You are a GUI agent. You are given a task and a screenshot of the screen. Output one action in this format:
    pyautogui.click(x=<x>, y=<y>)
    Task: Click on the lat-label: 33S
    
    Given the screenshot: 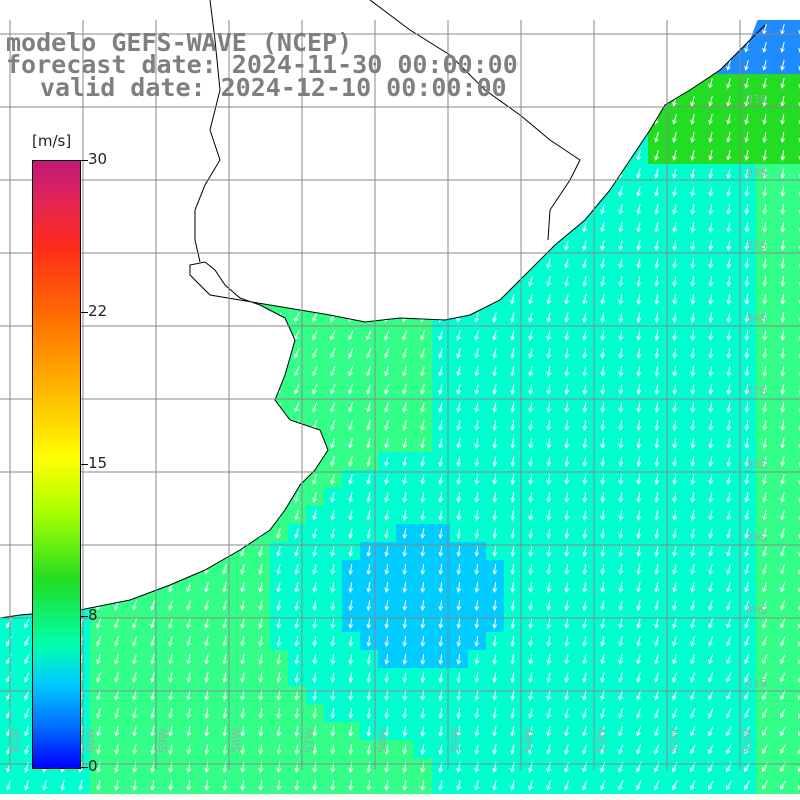 What is the action you would take?
    pyautogui.click(x=756, y=99)
    